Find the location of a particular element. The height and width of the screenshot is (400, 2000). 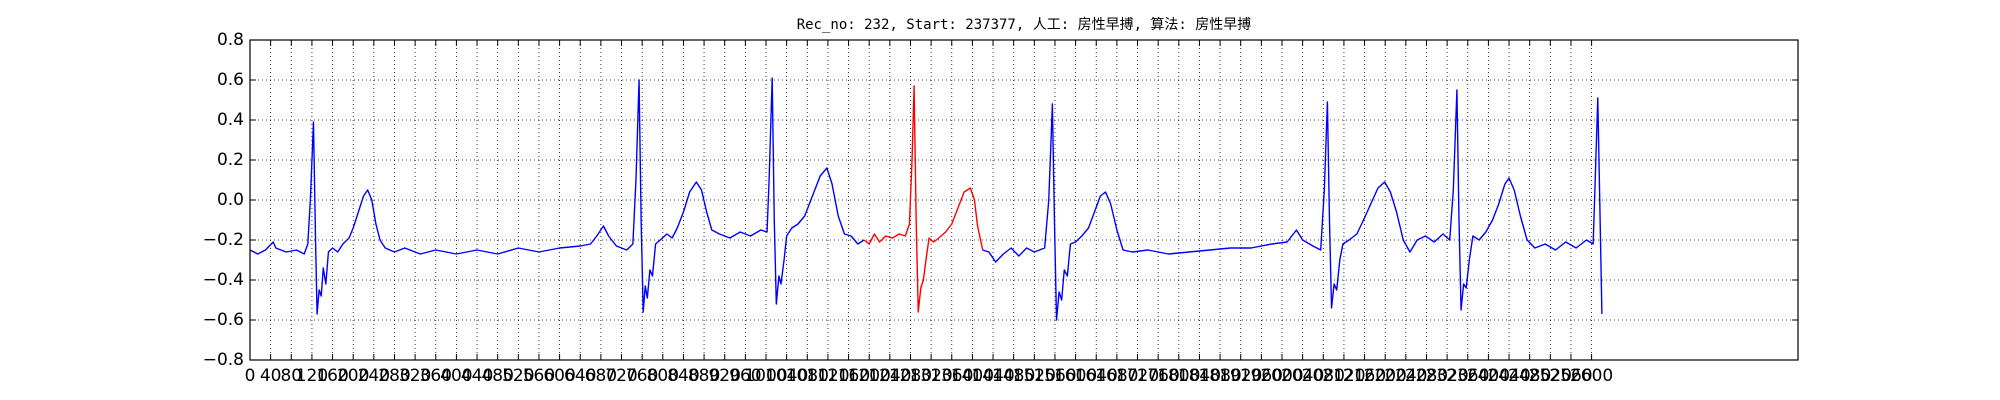

x-tick-label: 1880 is located at coordinates (1219, 376).